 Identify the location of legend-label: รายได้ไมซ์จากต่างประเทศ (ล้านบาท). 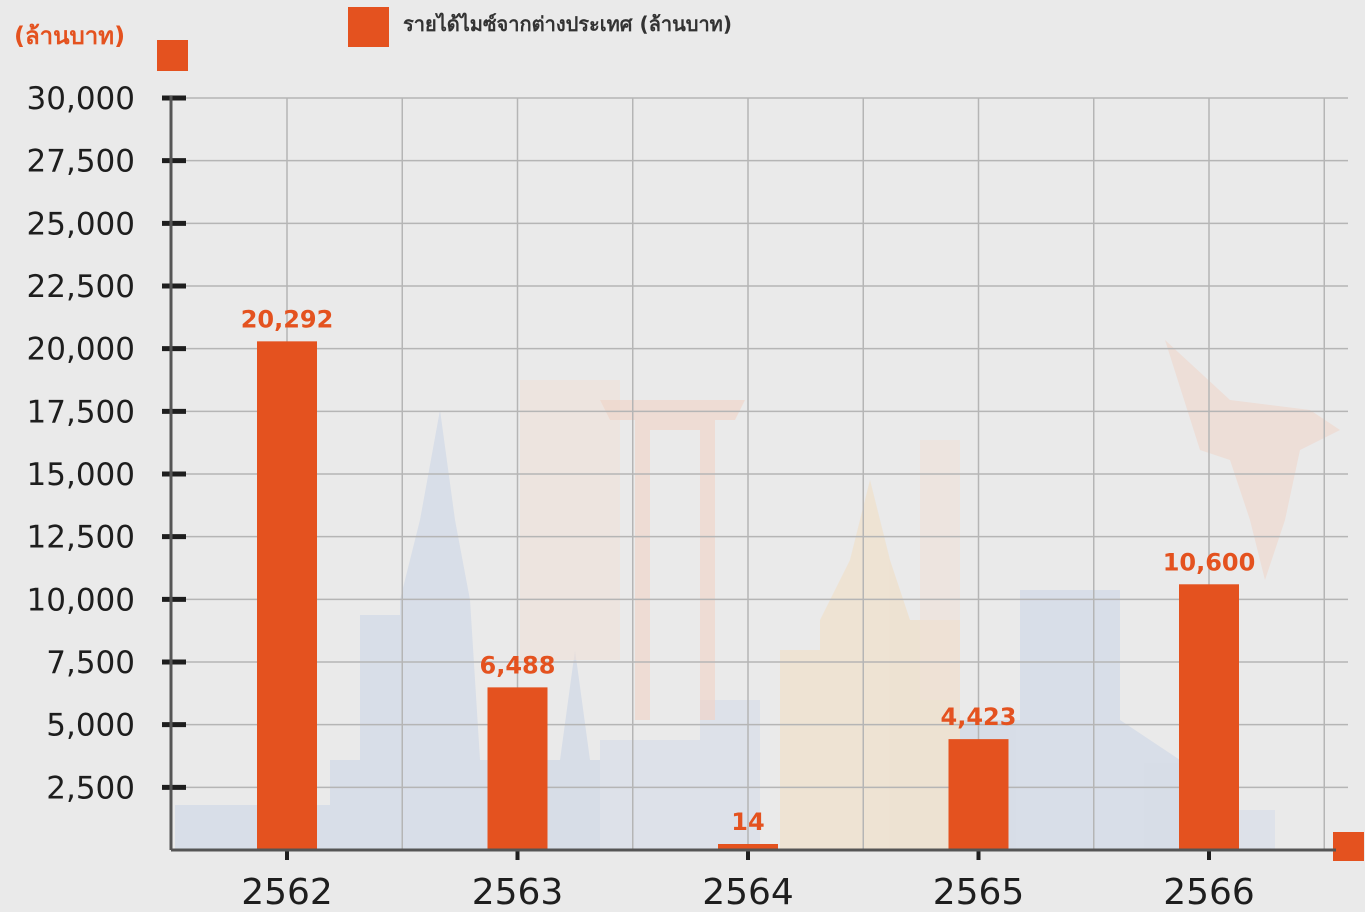
(567, 24).